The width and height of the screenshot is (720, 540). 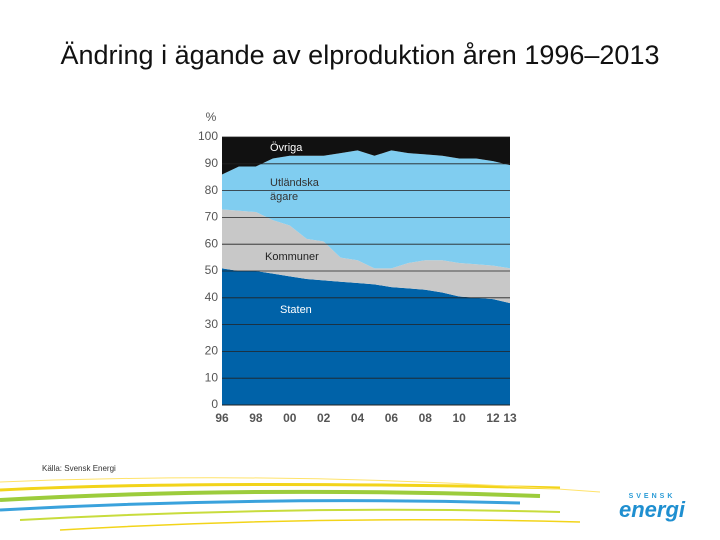 What do you see at coordinates (212, 297) in the screenshot?
I see `y-tick-label: 40` at bounding box center [212, 297].